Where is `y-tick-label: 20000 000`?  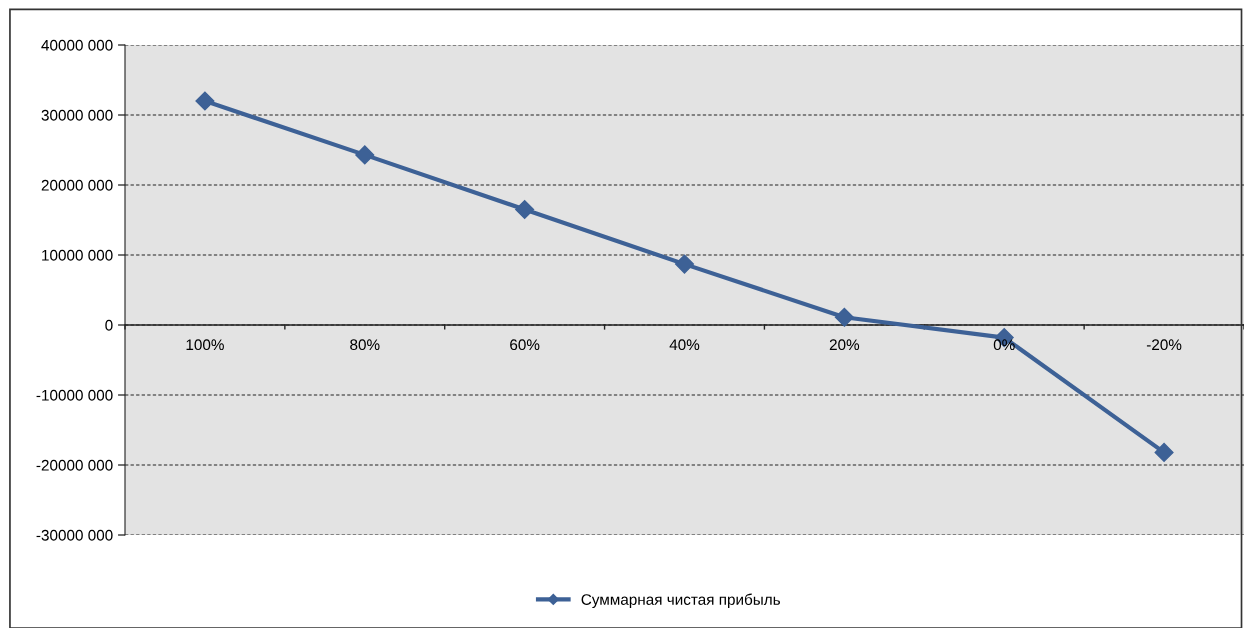
y-tick-label: 20000 000 is located at coordinates (77, 185).